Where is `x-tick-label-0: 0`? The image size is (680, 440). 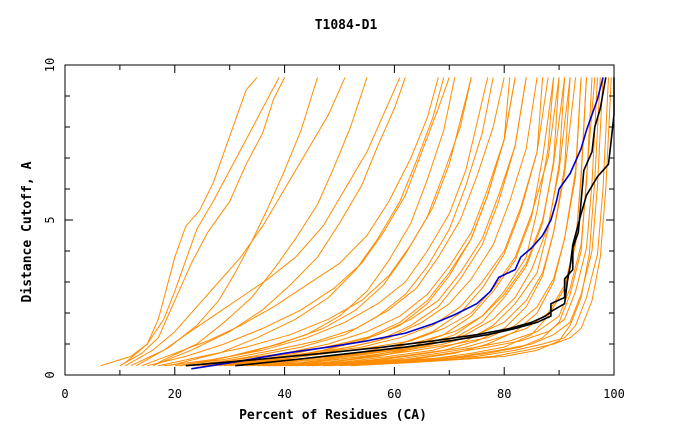 x-tick-label-0: 0 is located at coordinates (64, 394).